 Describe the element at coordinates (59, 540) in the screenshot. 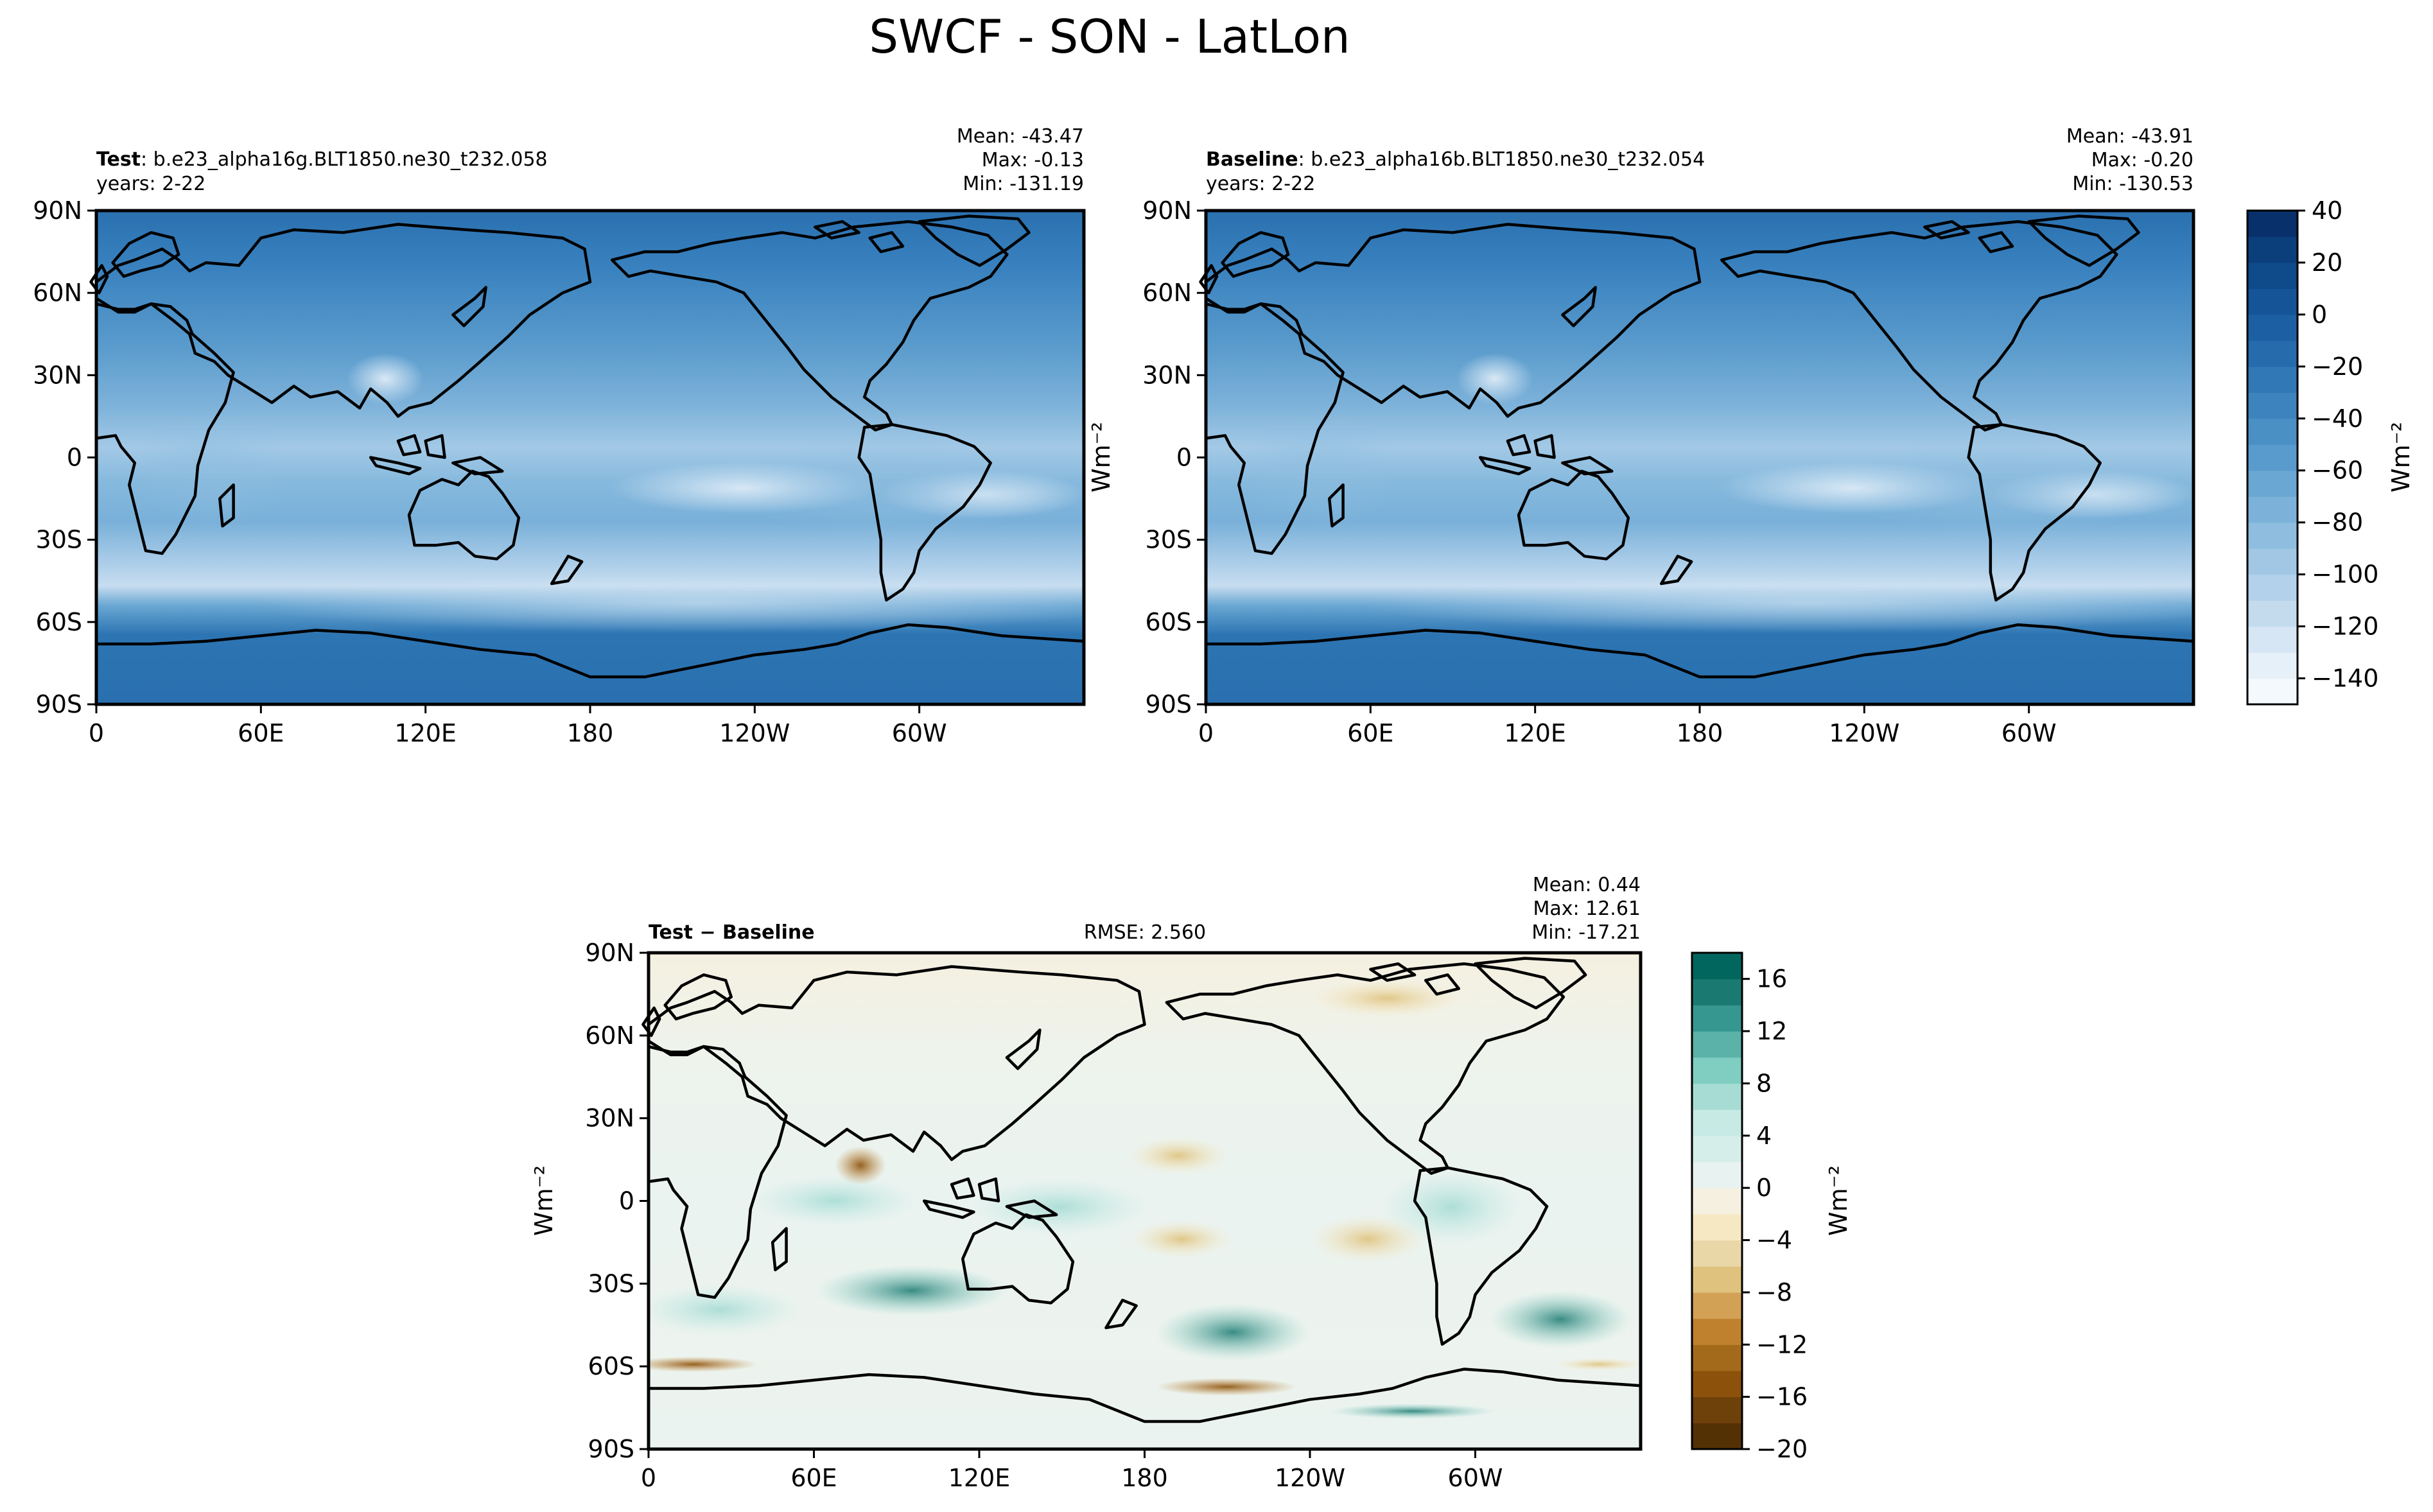

I see `test-y-tick-label: 30S` at that location.